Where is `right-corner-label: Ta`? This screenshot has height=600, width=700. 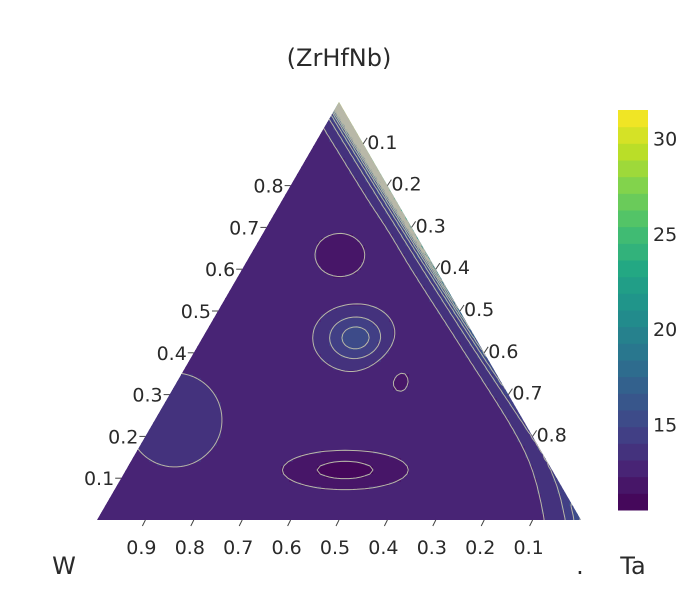
right-corner-label: Ta is located at coordinates (632, 566).